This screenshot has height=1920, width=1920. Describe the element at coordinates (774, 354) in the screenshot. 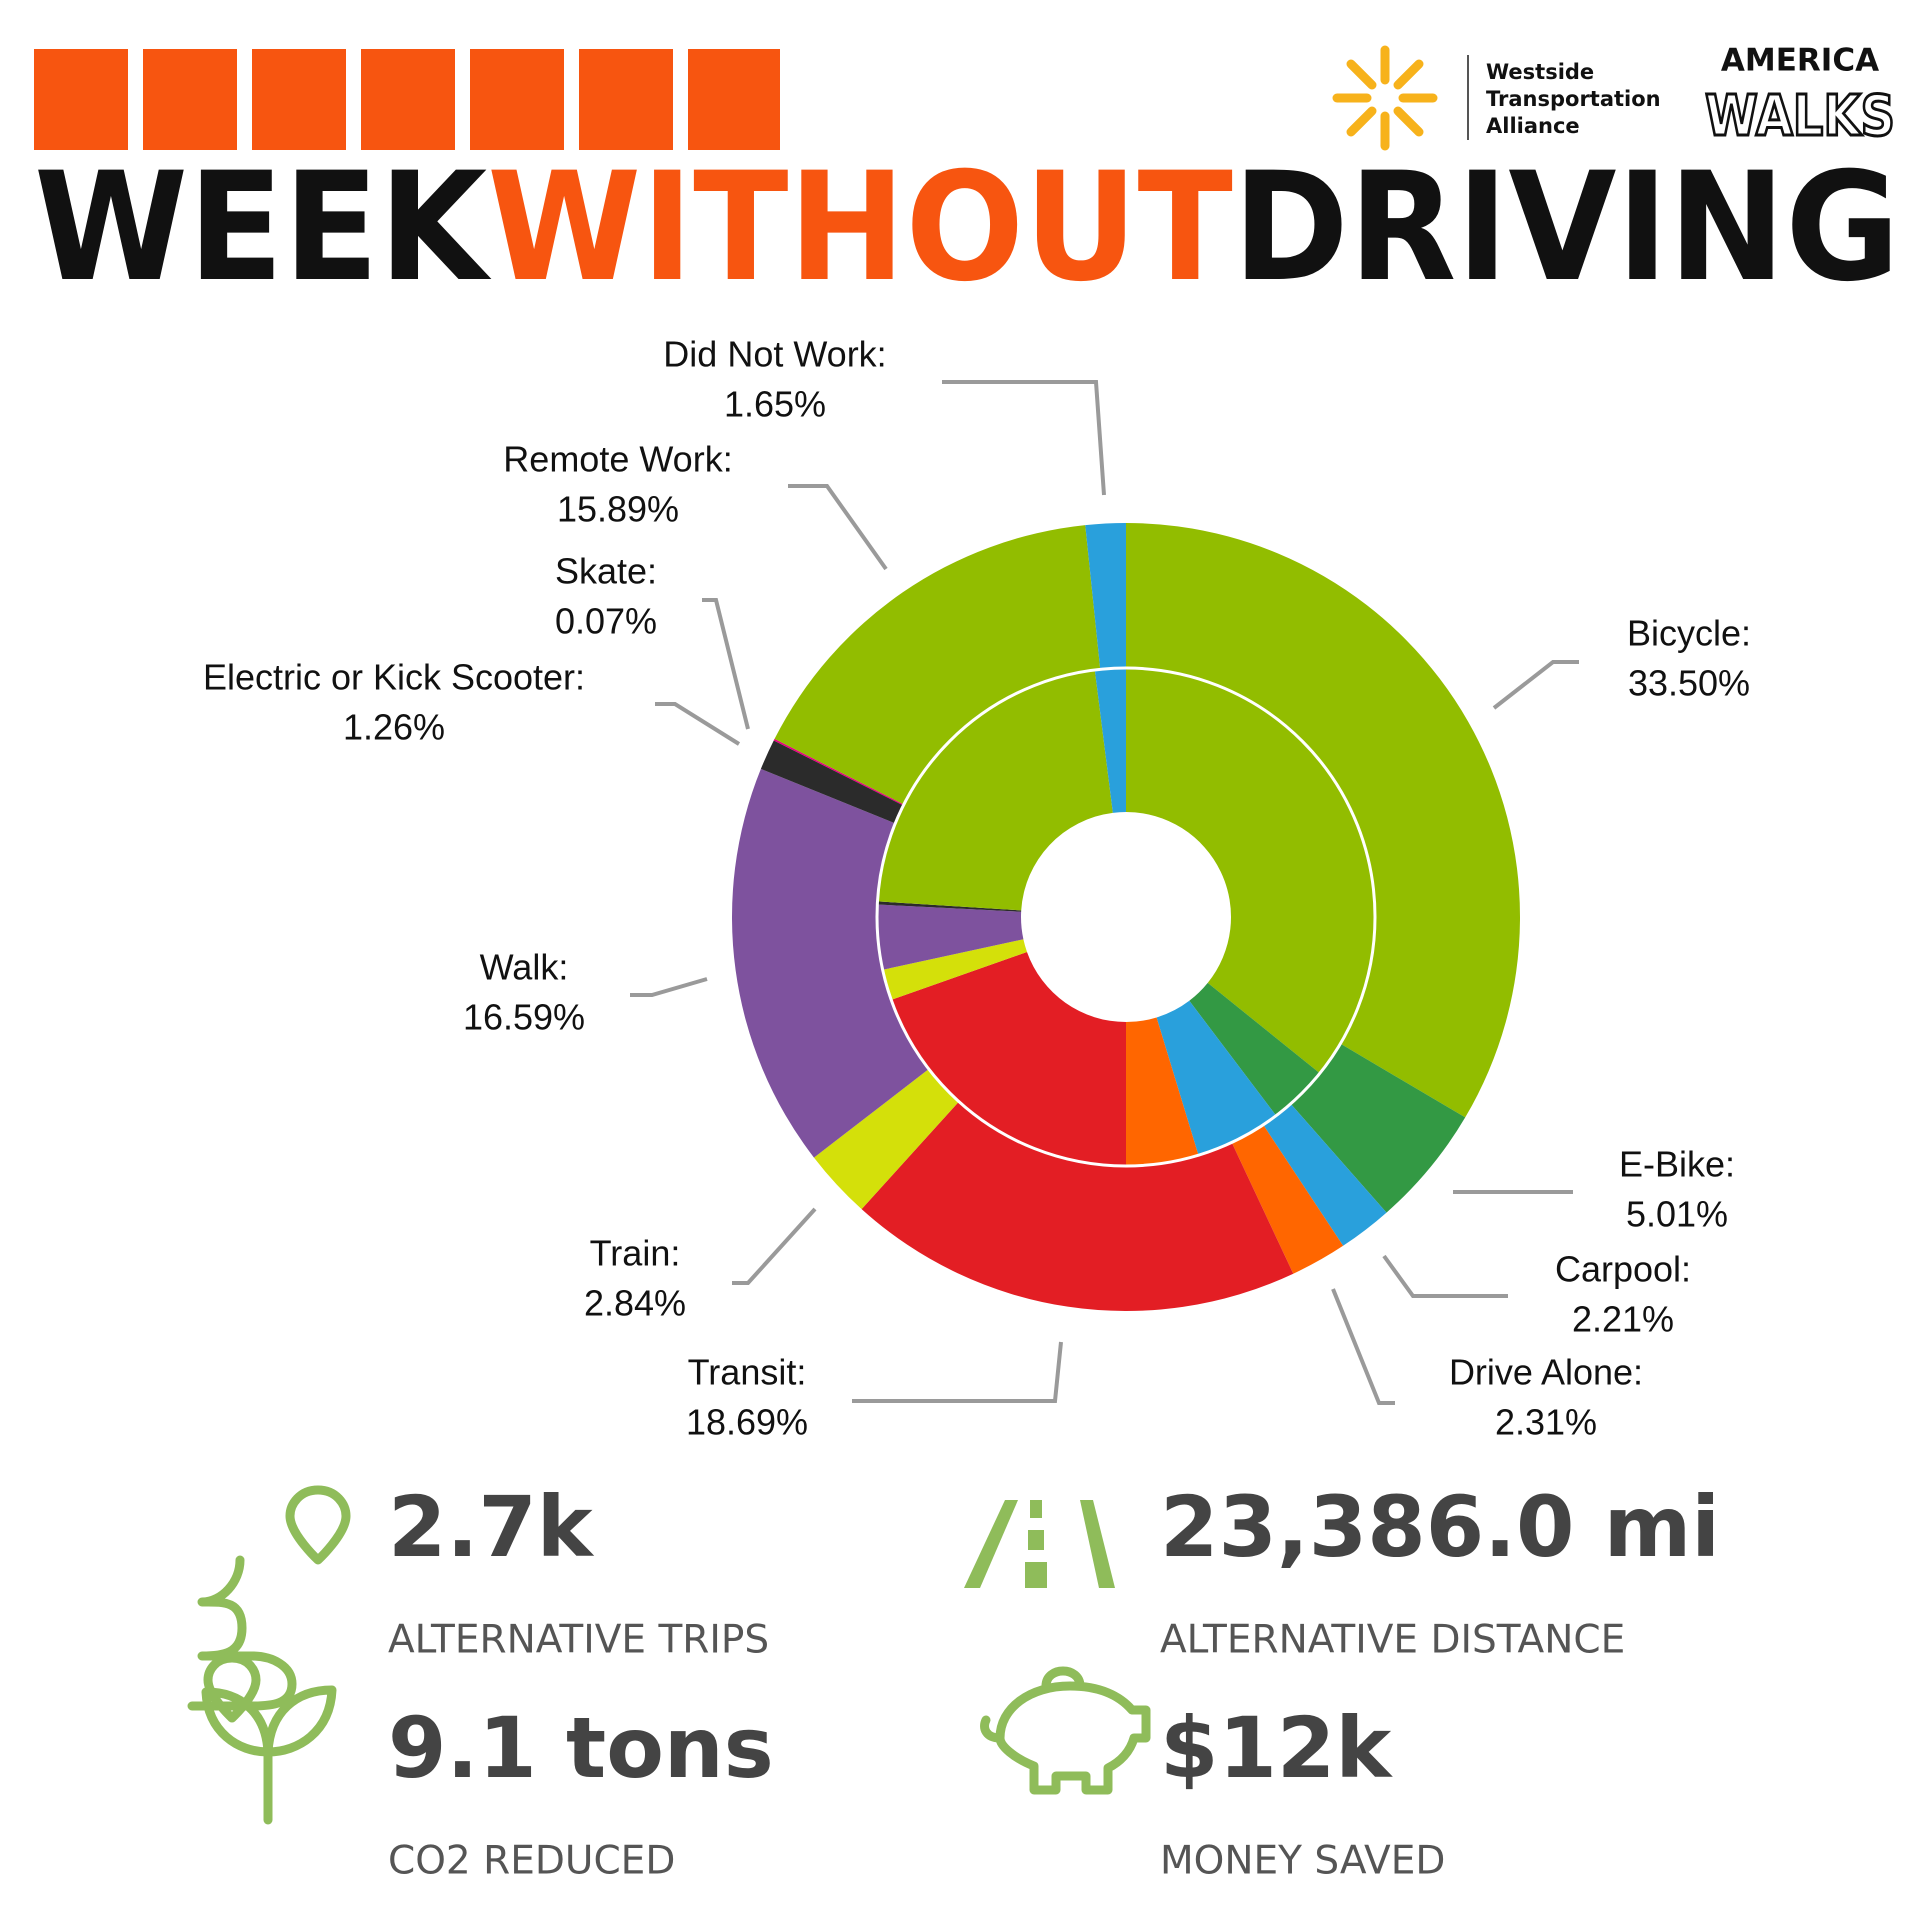

I see `segment-label: Did Not Work:` at that location.